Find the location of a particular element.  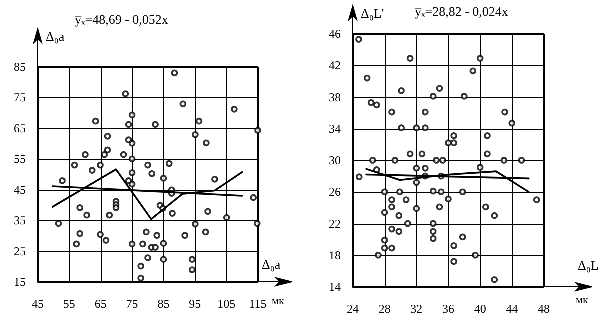

y-tick-label: 38 is located at coordinates (335, 97).